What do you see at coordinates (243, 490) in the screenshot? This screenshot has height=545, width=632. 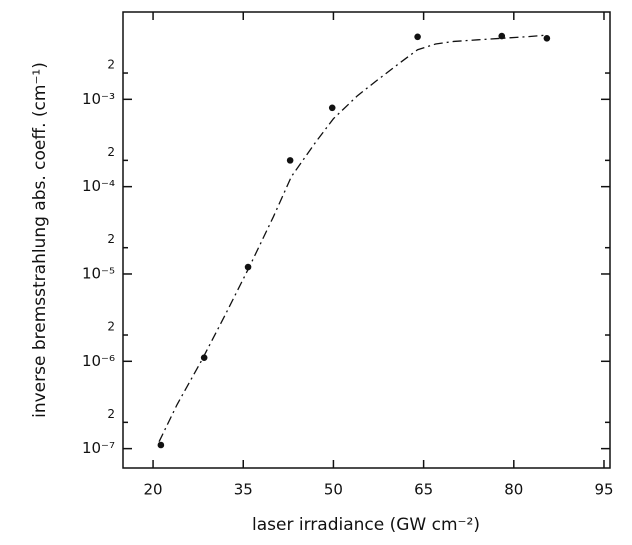 I see `x-tick-label: 35` at bounding box center [243, 490].